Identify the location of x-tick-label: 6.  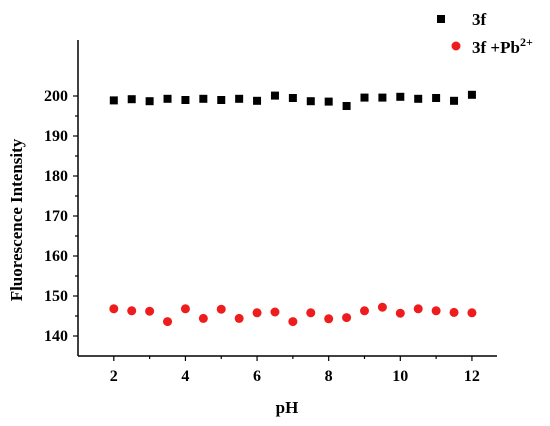
(257, 376).